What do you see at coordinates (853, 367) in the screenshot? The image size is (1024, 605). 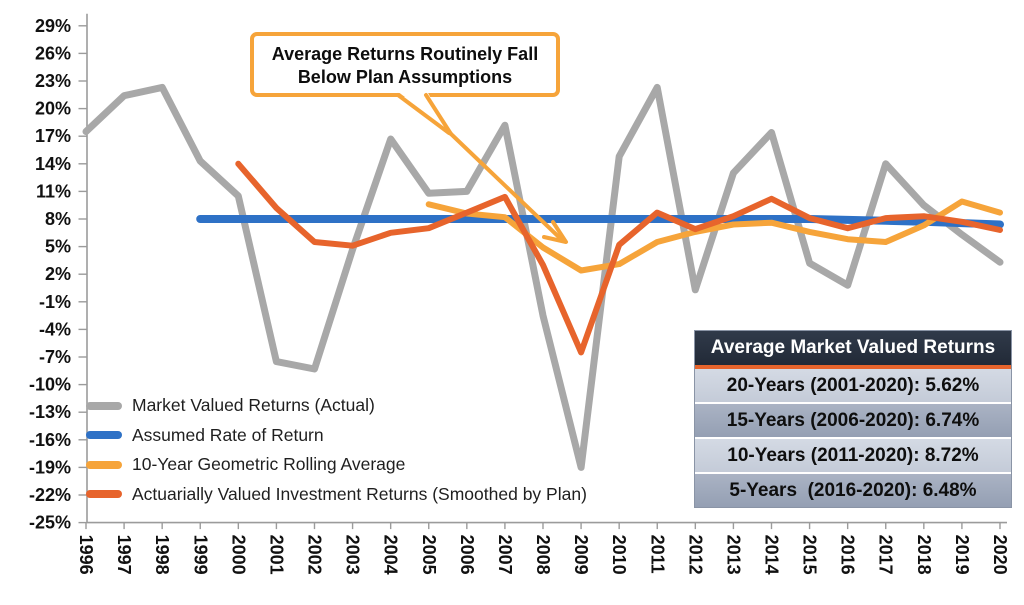 I see `summary-table-accent-bar` at bounding box center [853, 367].